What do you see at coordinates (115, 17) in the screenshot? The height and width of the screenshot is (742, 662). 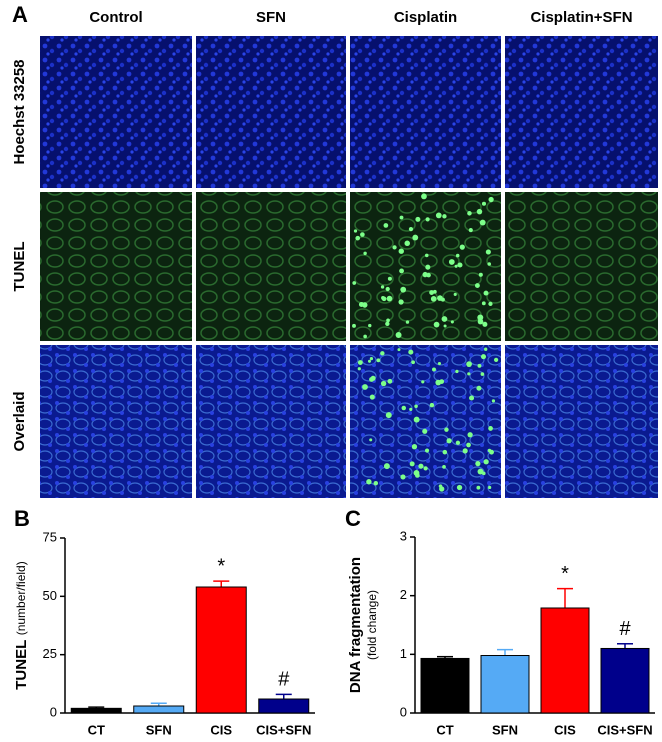 I see `column-header: Control` at bounding box center [115, 17].